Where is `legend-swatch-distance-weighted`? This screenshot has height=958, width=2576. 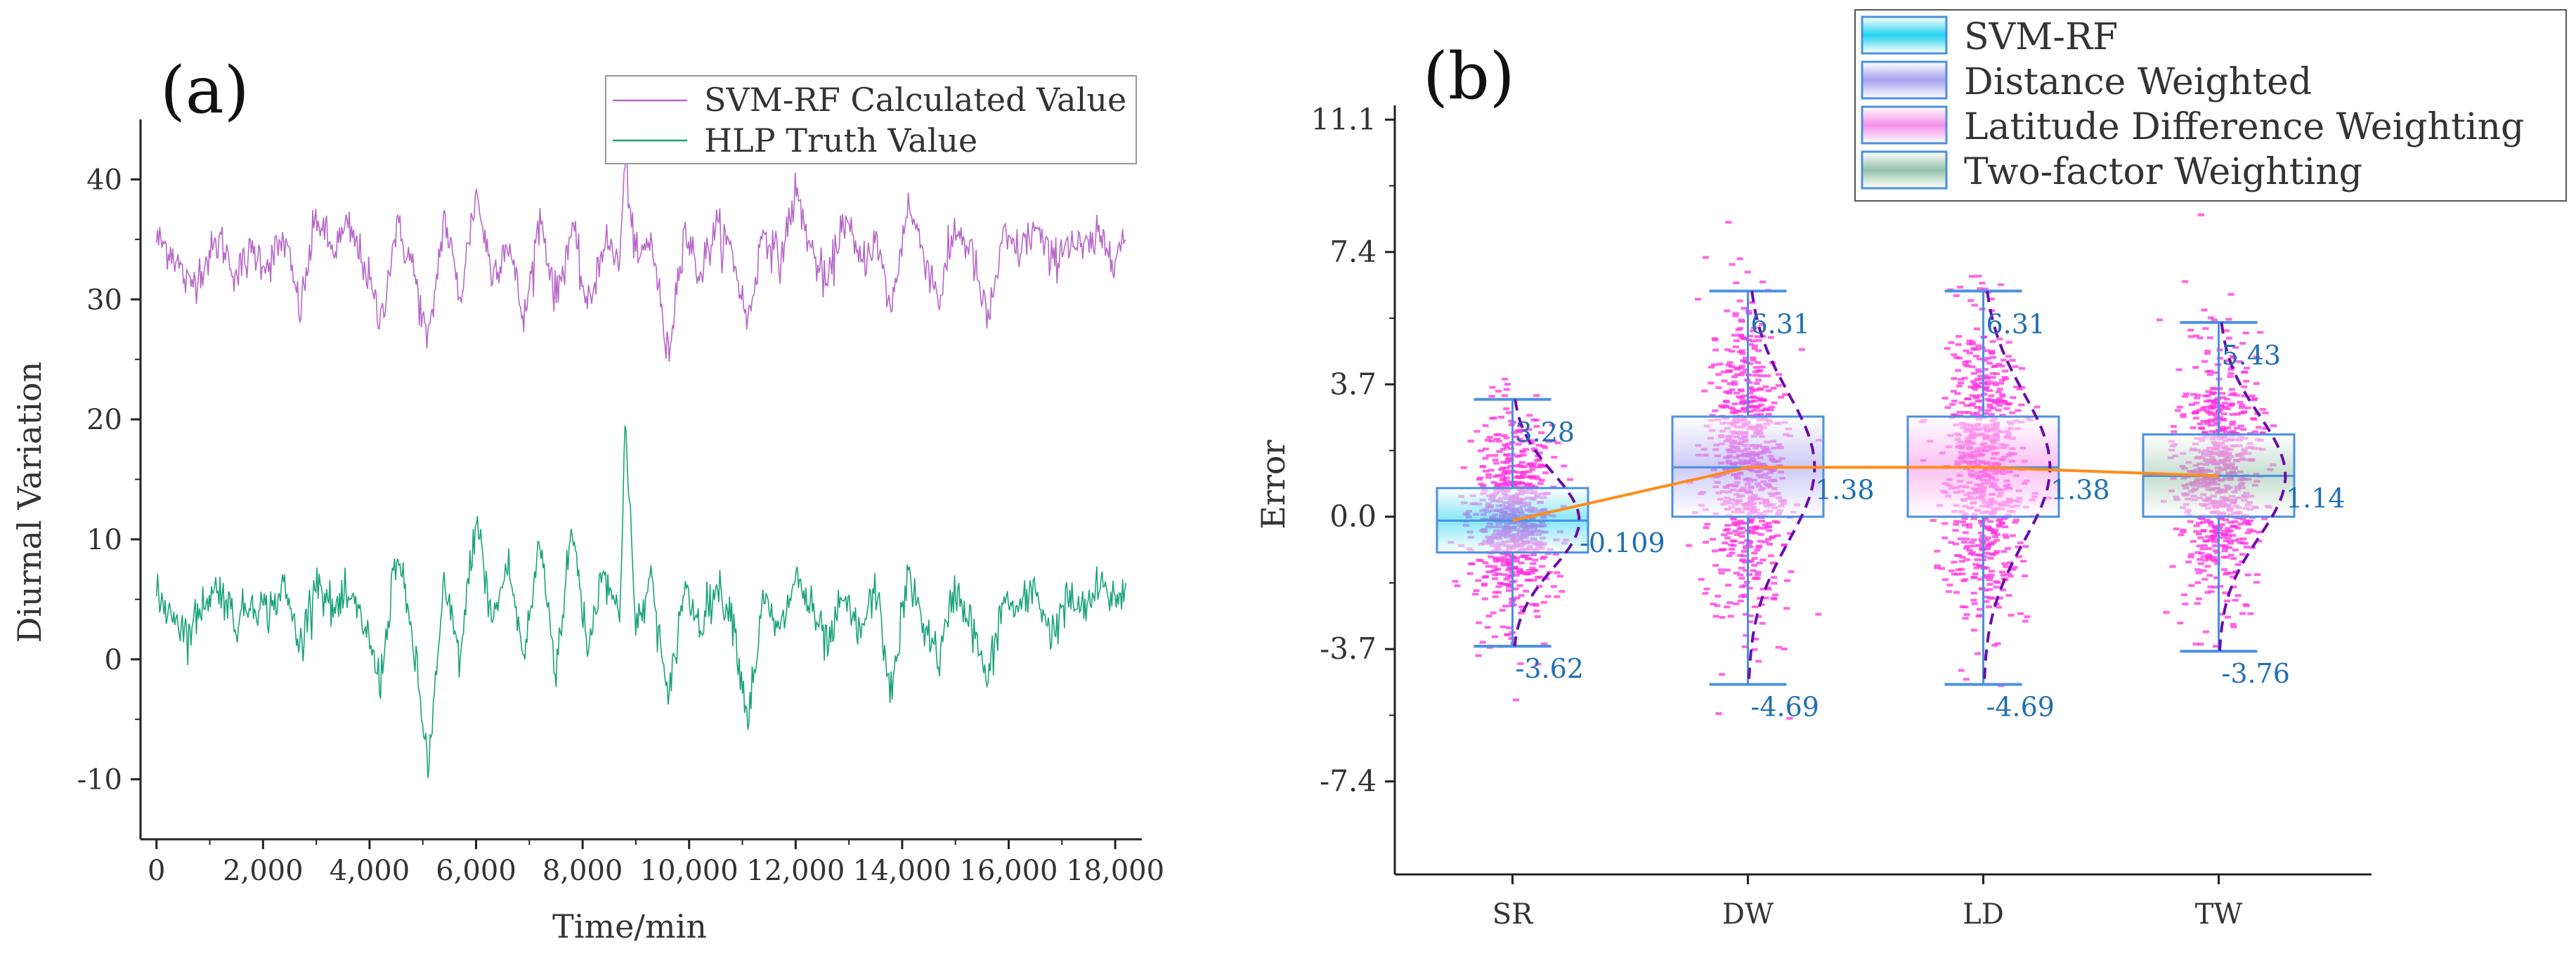 legend-swatch-distance-weighted is located at coordinates (1904, 80).